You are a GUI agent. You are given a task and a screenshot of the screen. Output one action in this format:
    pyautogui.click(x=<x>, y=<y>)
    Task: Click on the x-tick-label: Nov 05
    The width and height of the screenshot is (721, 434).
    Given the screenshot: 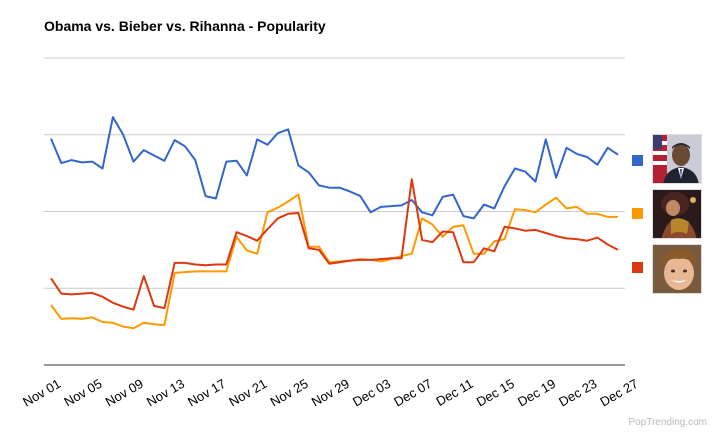 What is the action you would take?
    pyautogui.click(x=82, y=393)
    